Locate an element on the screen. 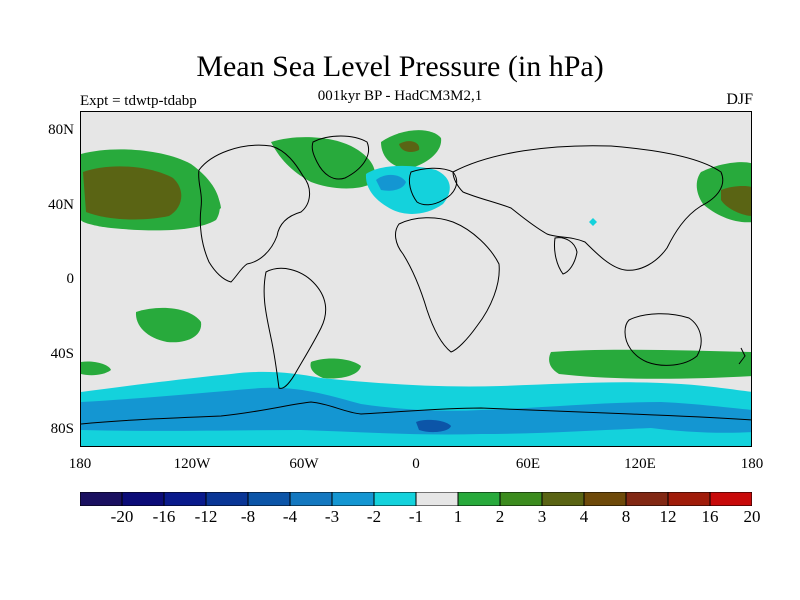 The height and width of the screenshot is (600, 800). north-atlantic-lightblue-region is located at coordinates (407, 189).